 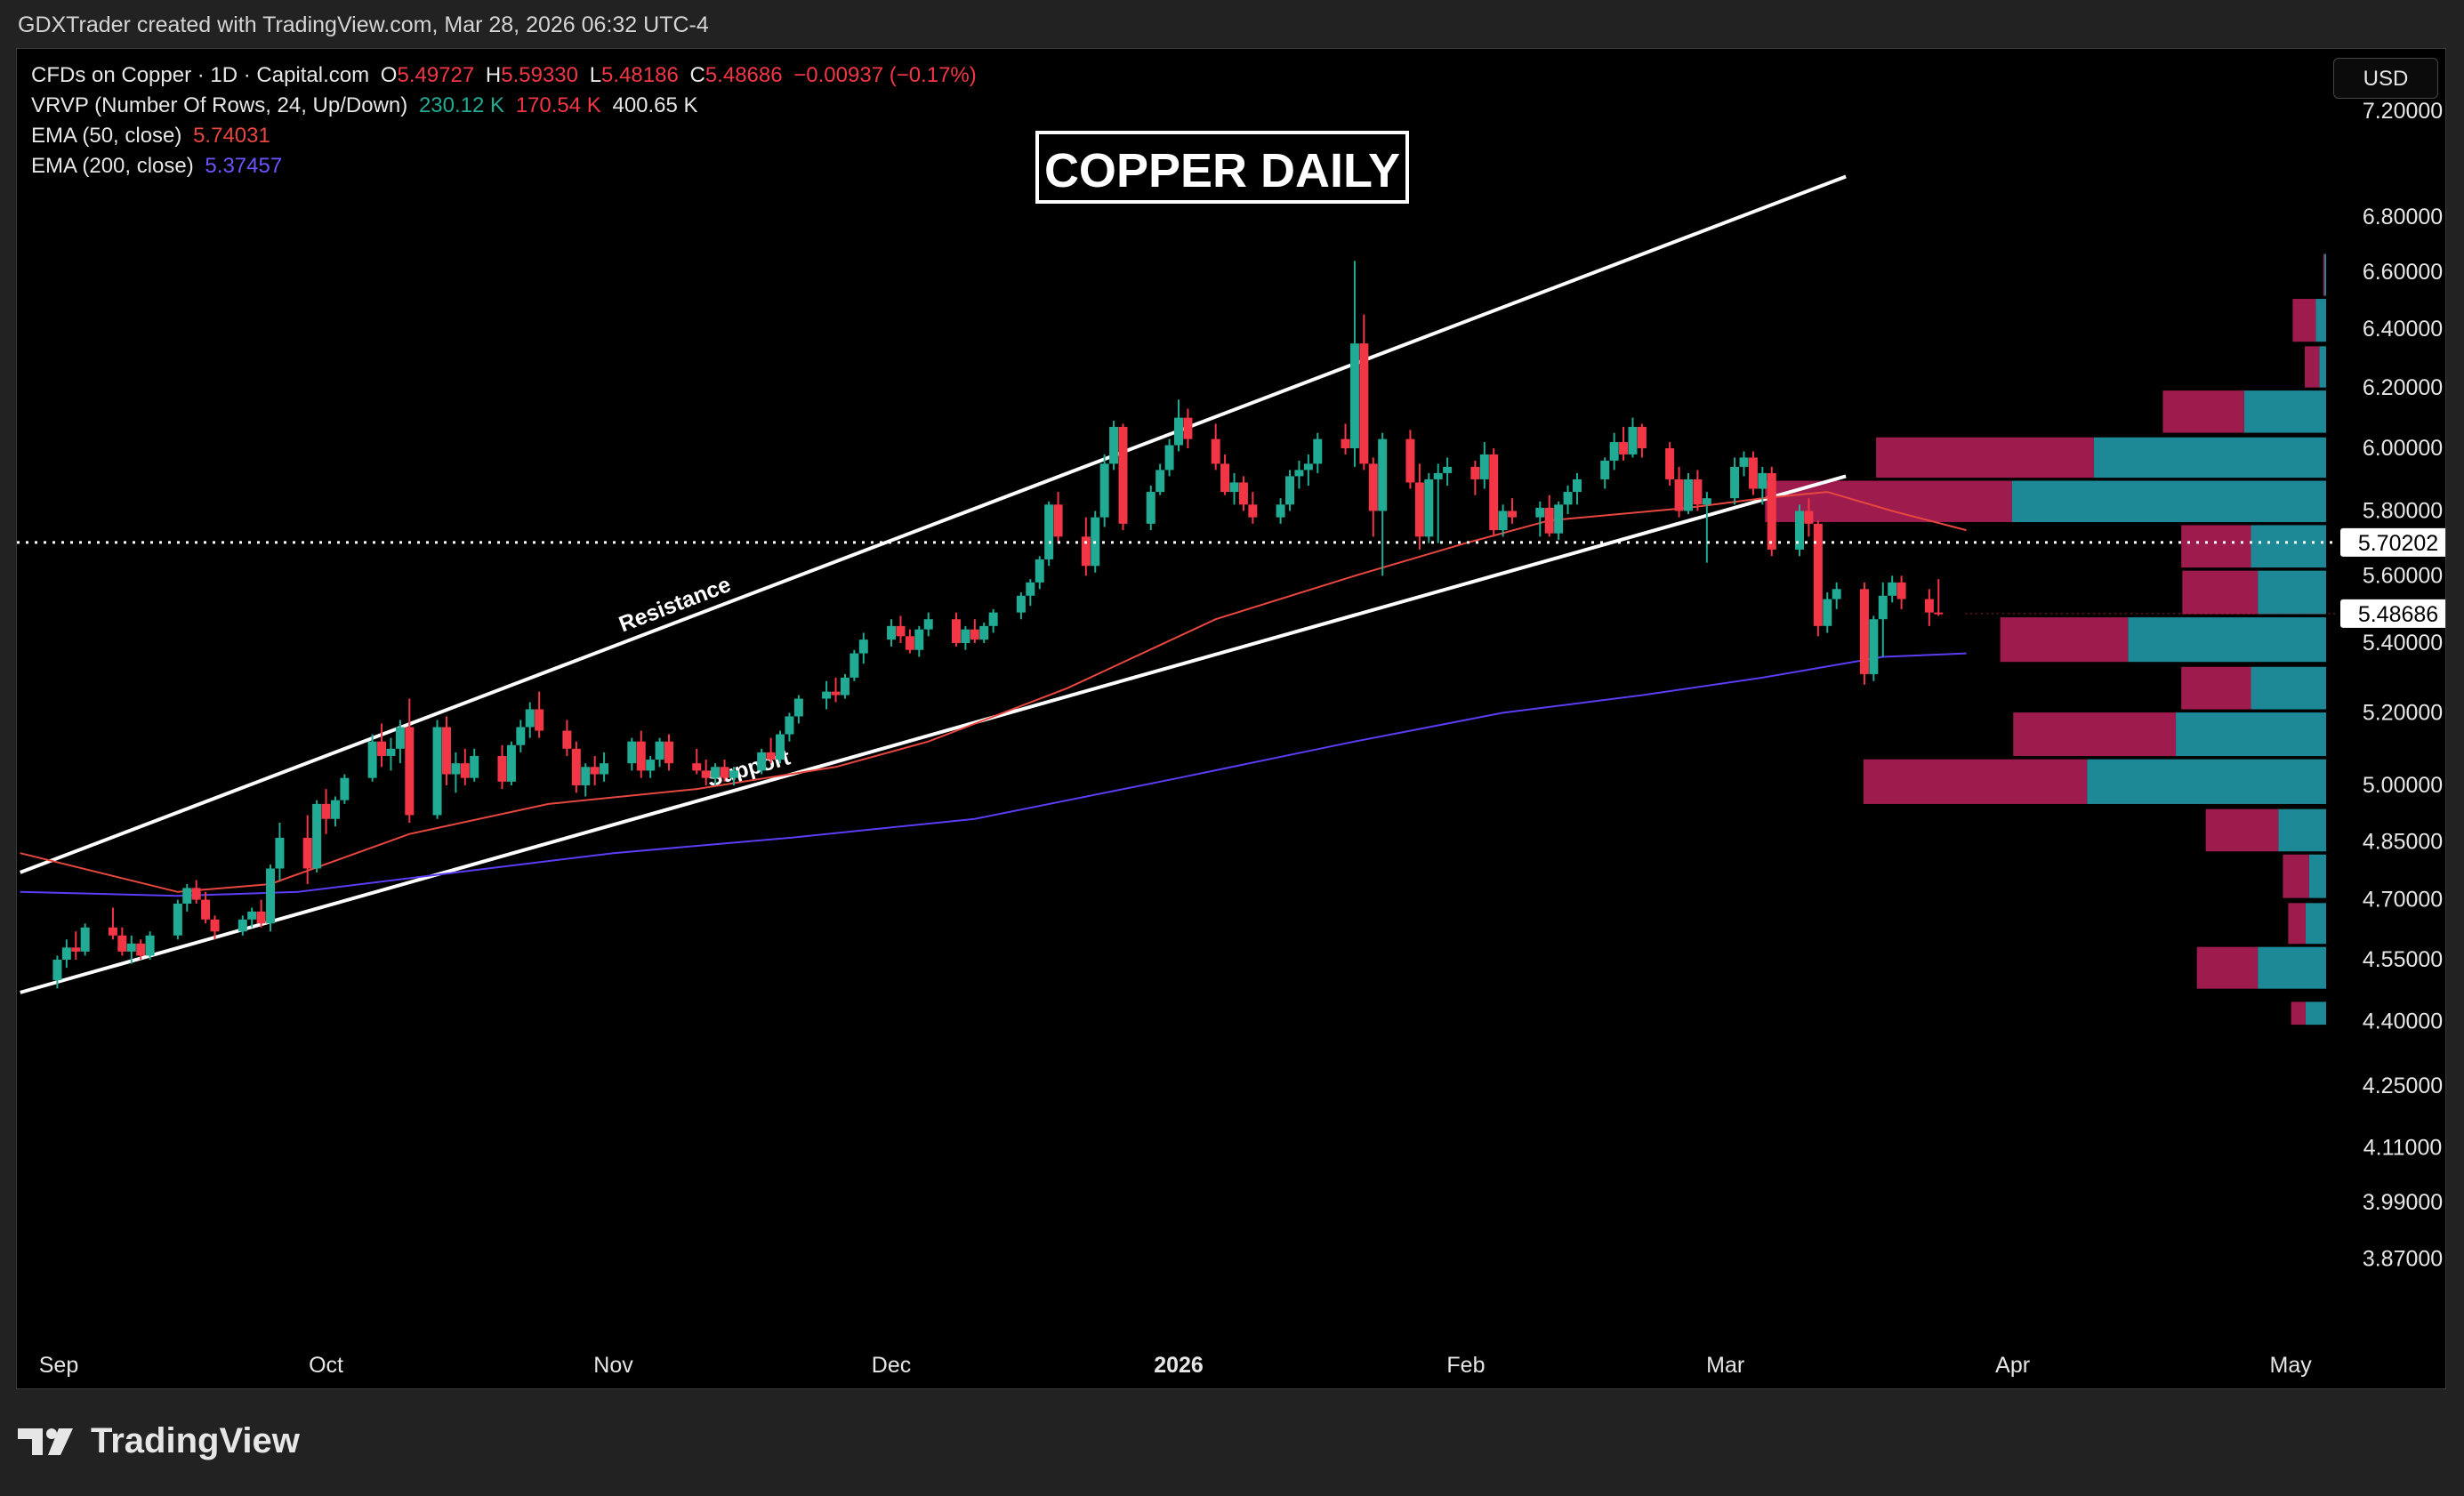 I want to click on y-tick-label: 4.85000, so click(x=2403, y=841).